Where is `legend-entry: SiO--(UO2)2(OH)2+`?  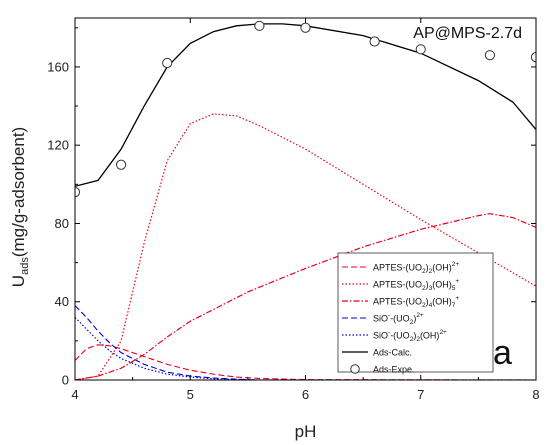
legend-entry: SiO--(UO2)2(OH)2+ is located at coordinates (394, 336).